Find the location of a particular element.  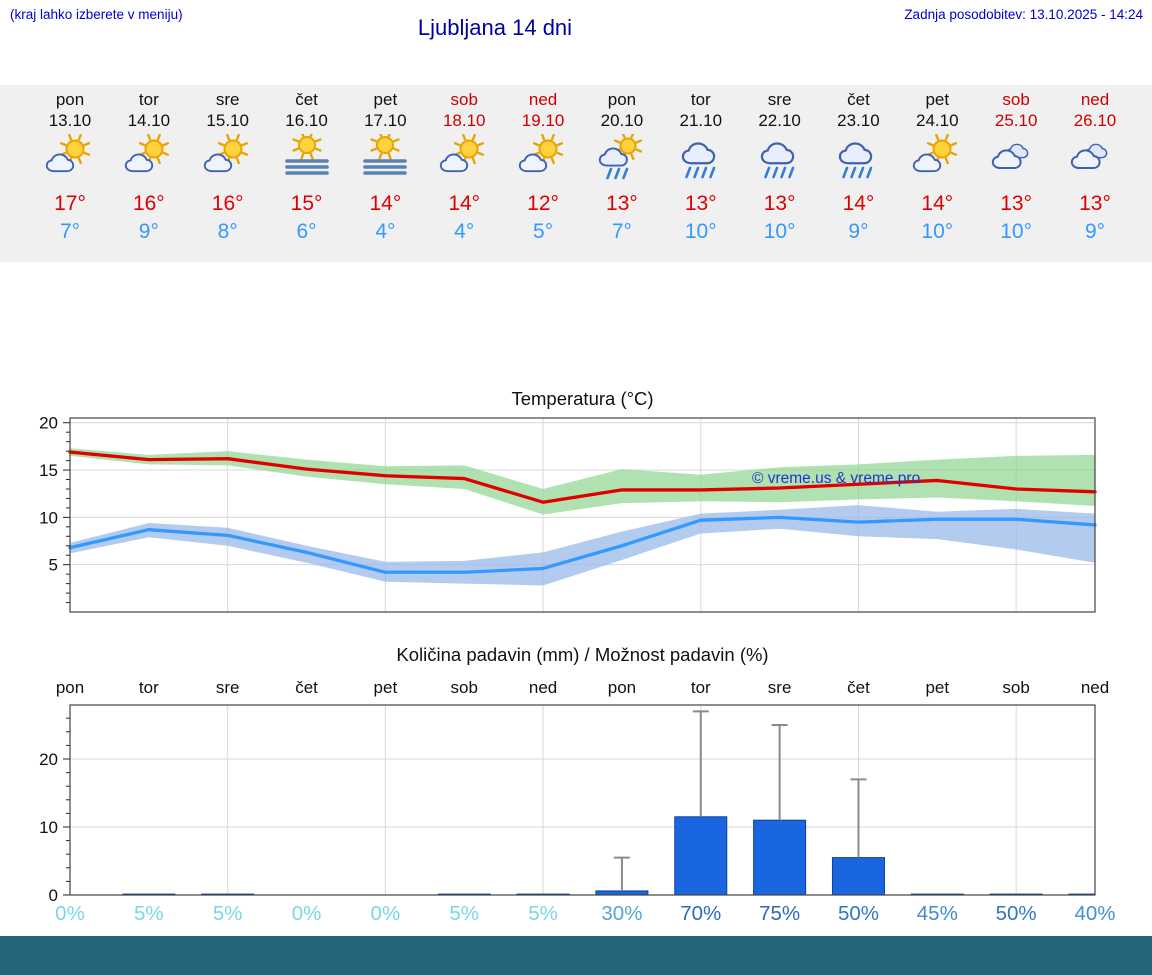

forecast-day-25.10: sob 25.10 13° 10° is located at coordinates (1016, 166).